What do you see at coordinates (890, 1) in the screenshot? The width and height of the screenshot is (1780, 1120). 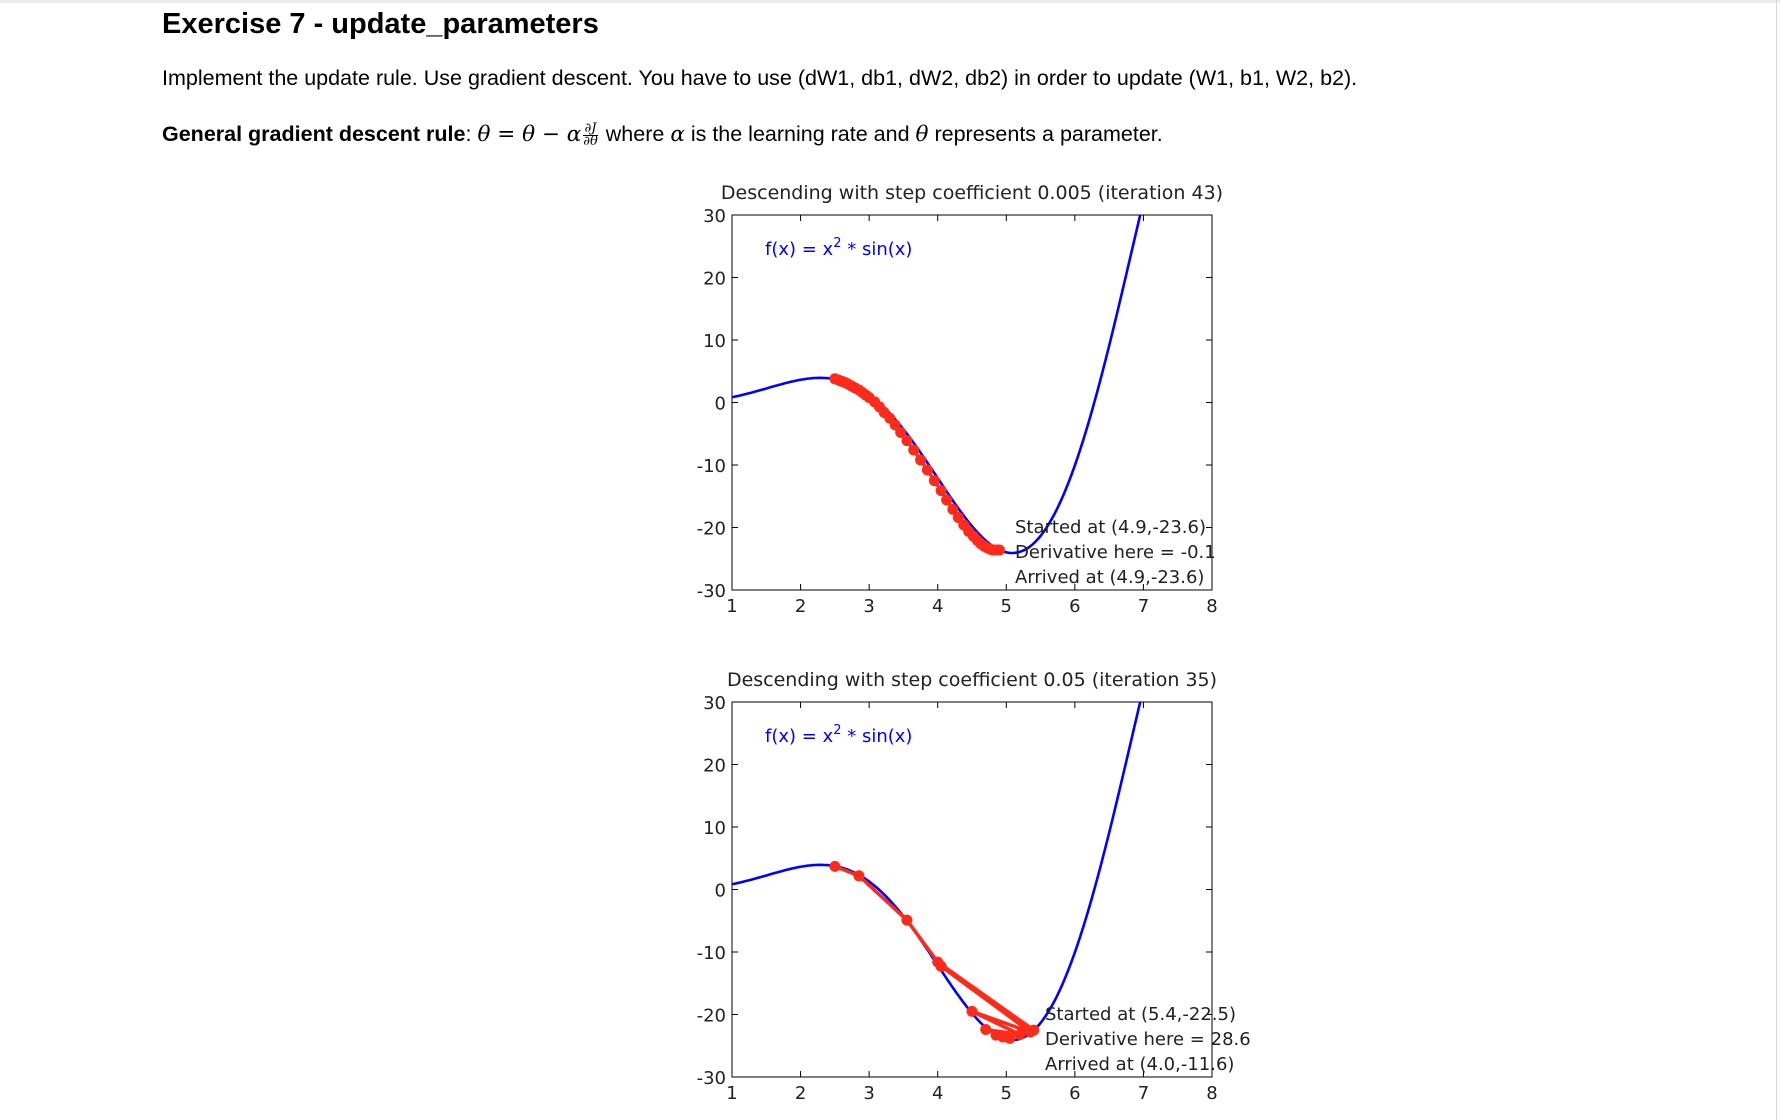 I see `page-top-edge` at bounding box center [890, 1].